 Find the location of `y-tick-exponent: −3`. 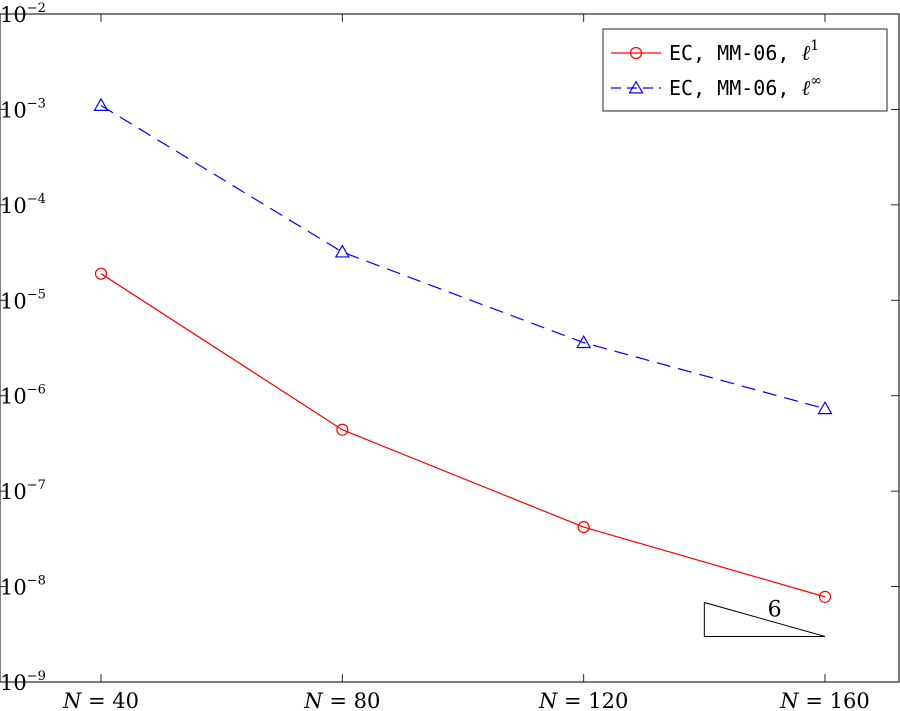

y-tick-exponent: −3 is located at coordinates (36, 103).